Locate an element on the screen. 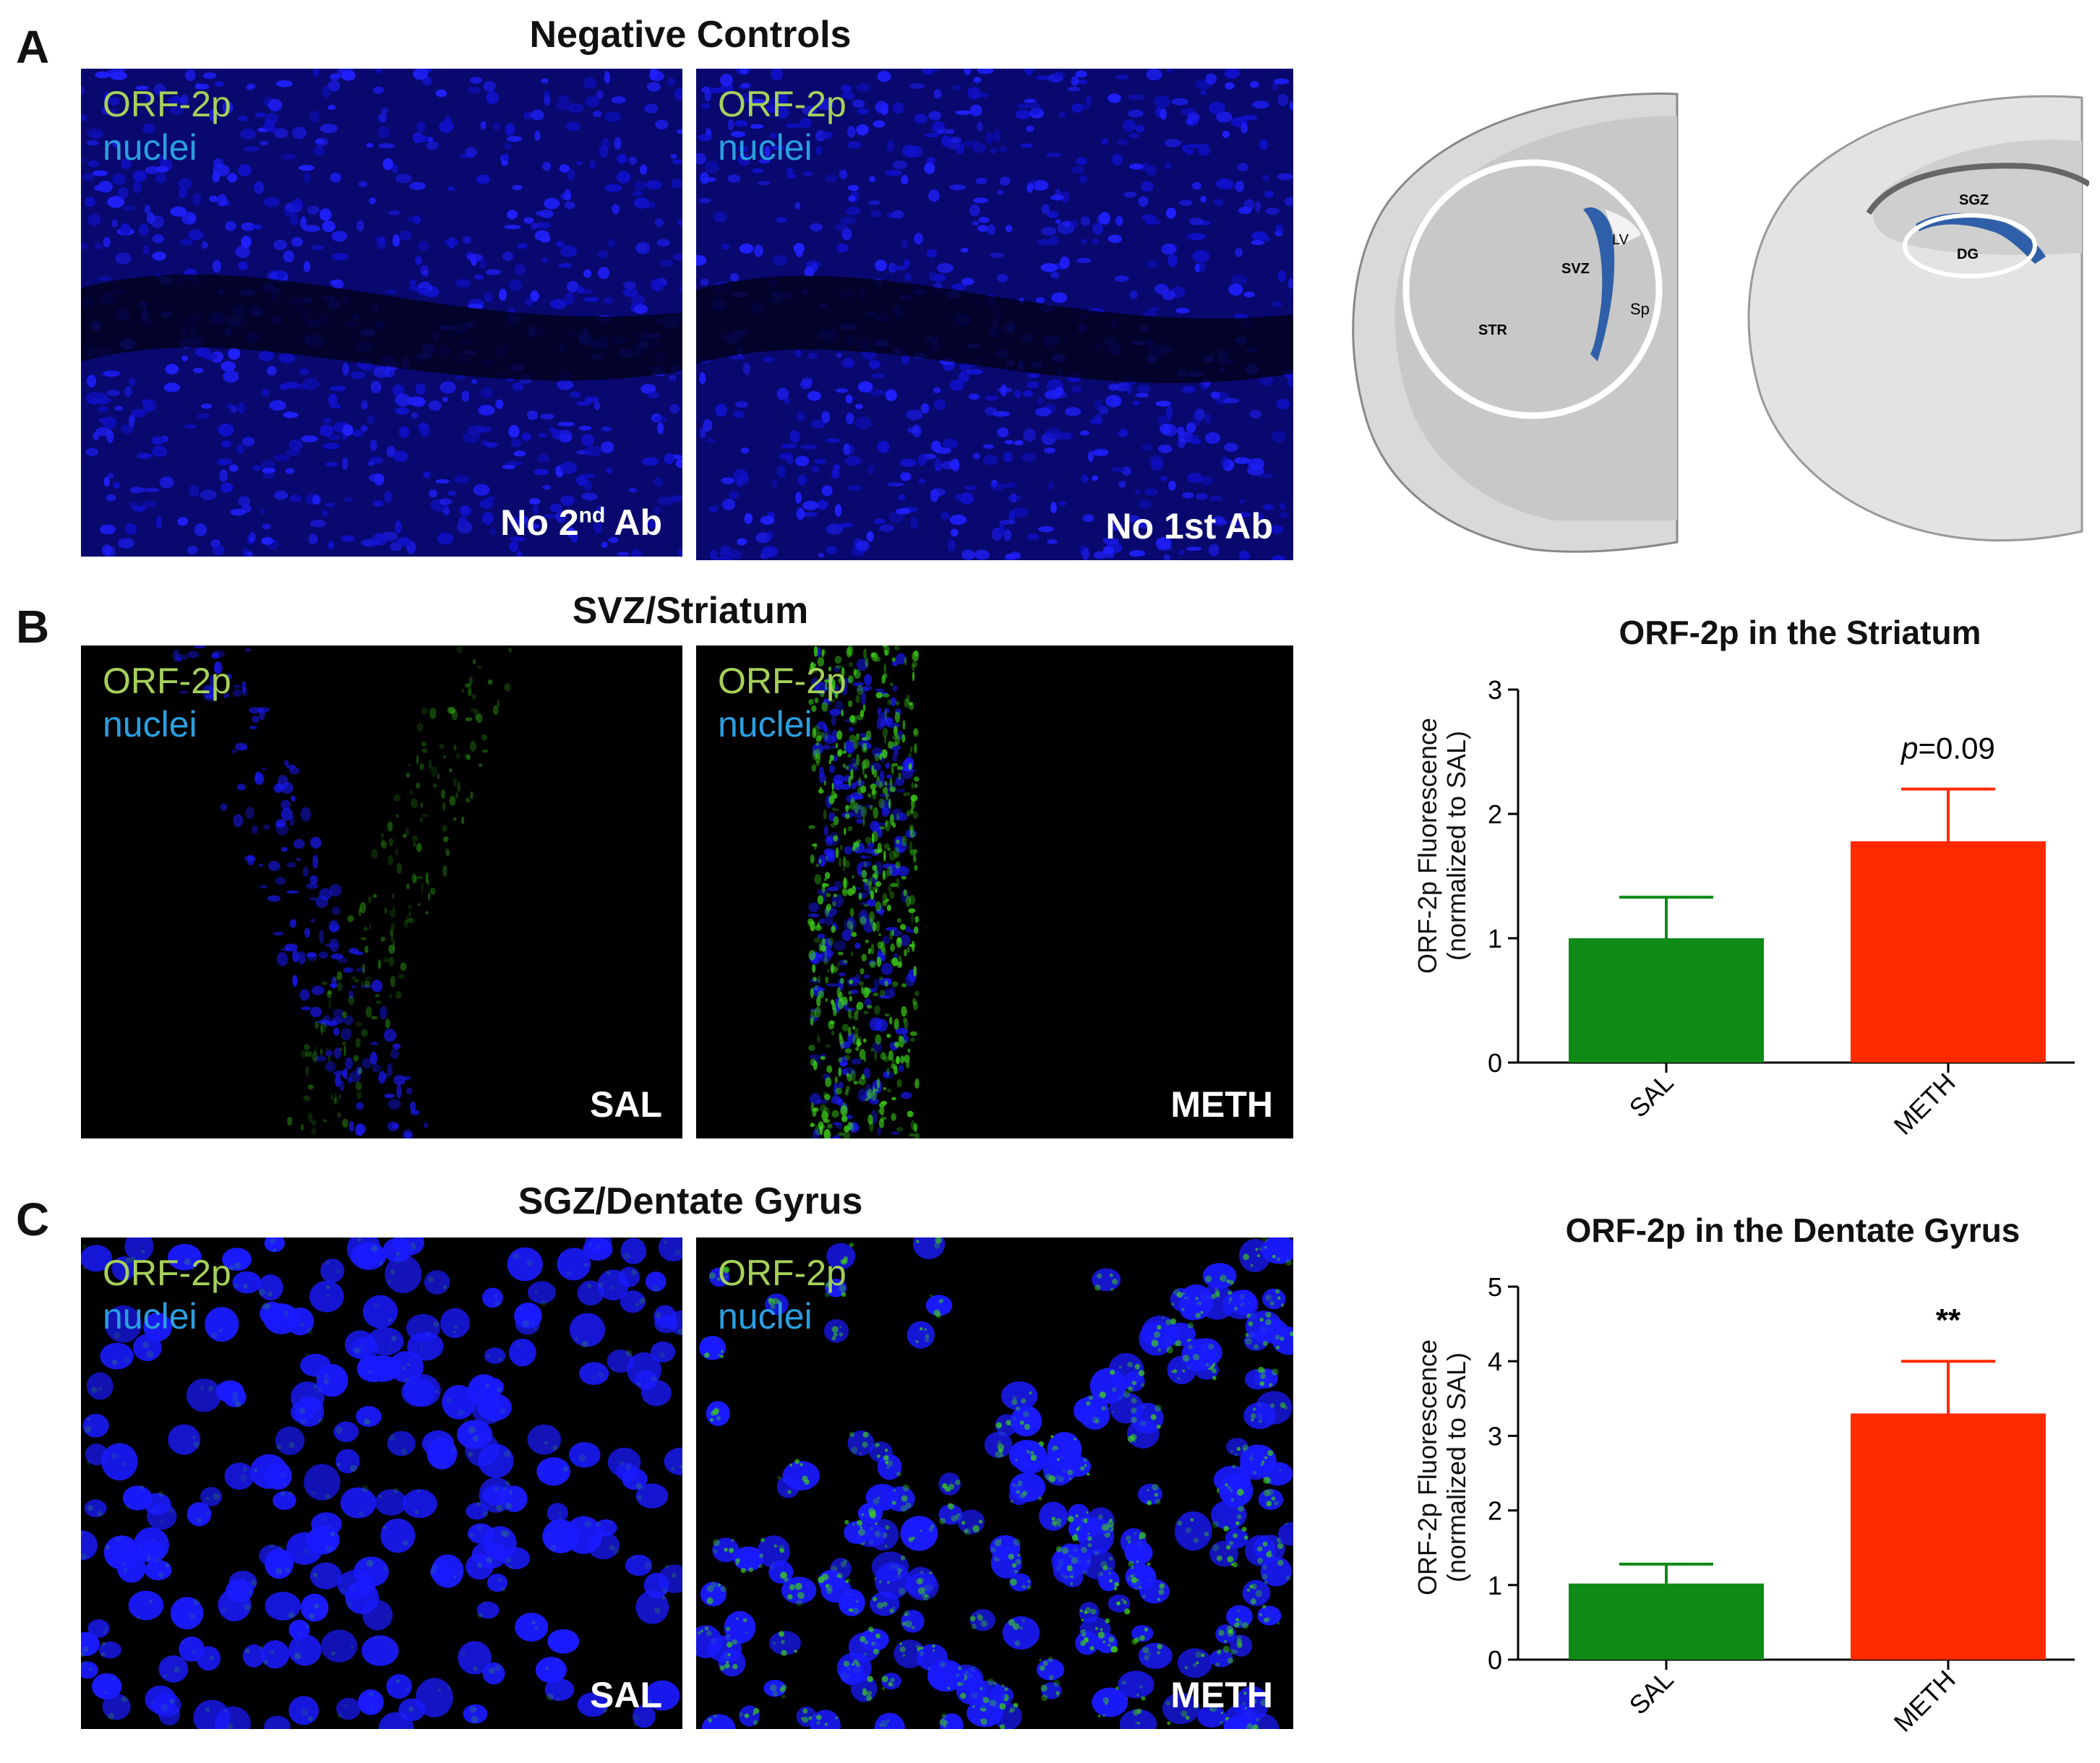 The height and width of the screenshot is (1763, 2100). panel-c-title: SGZ/Dentate Gyrus is located at coordinates (690, 1201).